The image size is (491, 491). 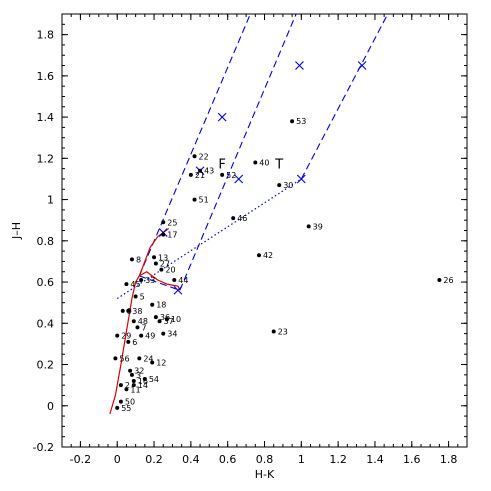 I want to click on point-label: 50, so click(x=130, y=402).